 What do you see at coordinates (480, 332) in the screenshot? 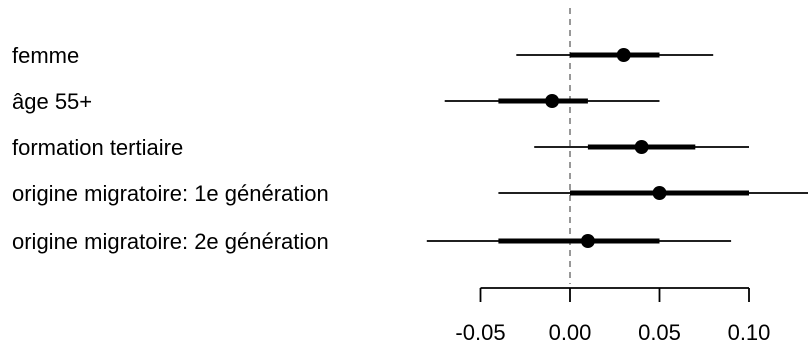
I see `x-axis-tick-label: -0.05` at bounding box center [480, 332].